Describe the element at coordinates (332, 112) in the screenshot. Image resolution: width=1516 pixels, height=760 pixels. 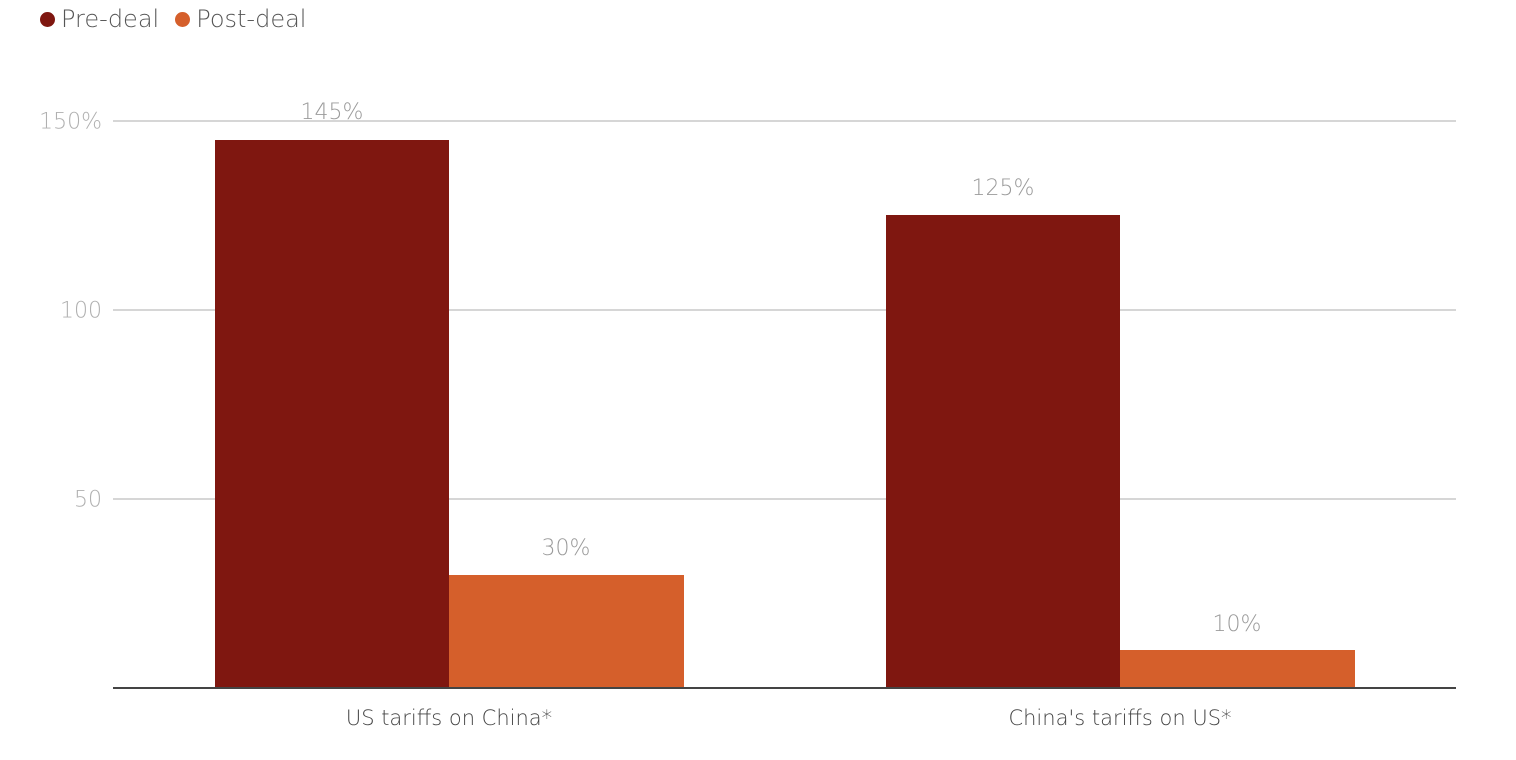
I see `bar-label-us-pre: 145%` at that location.